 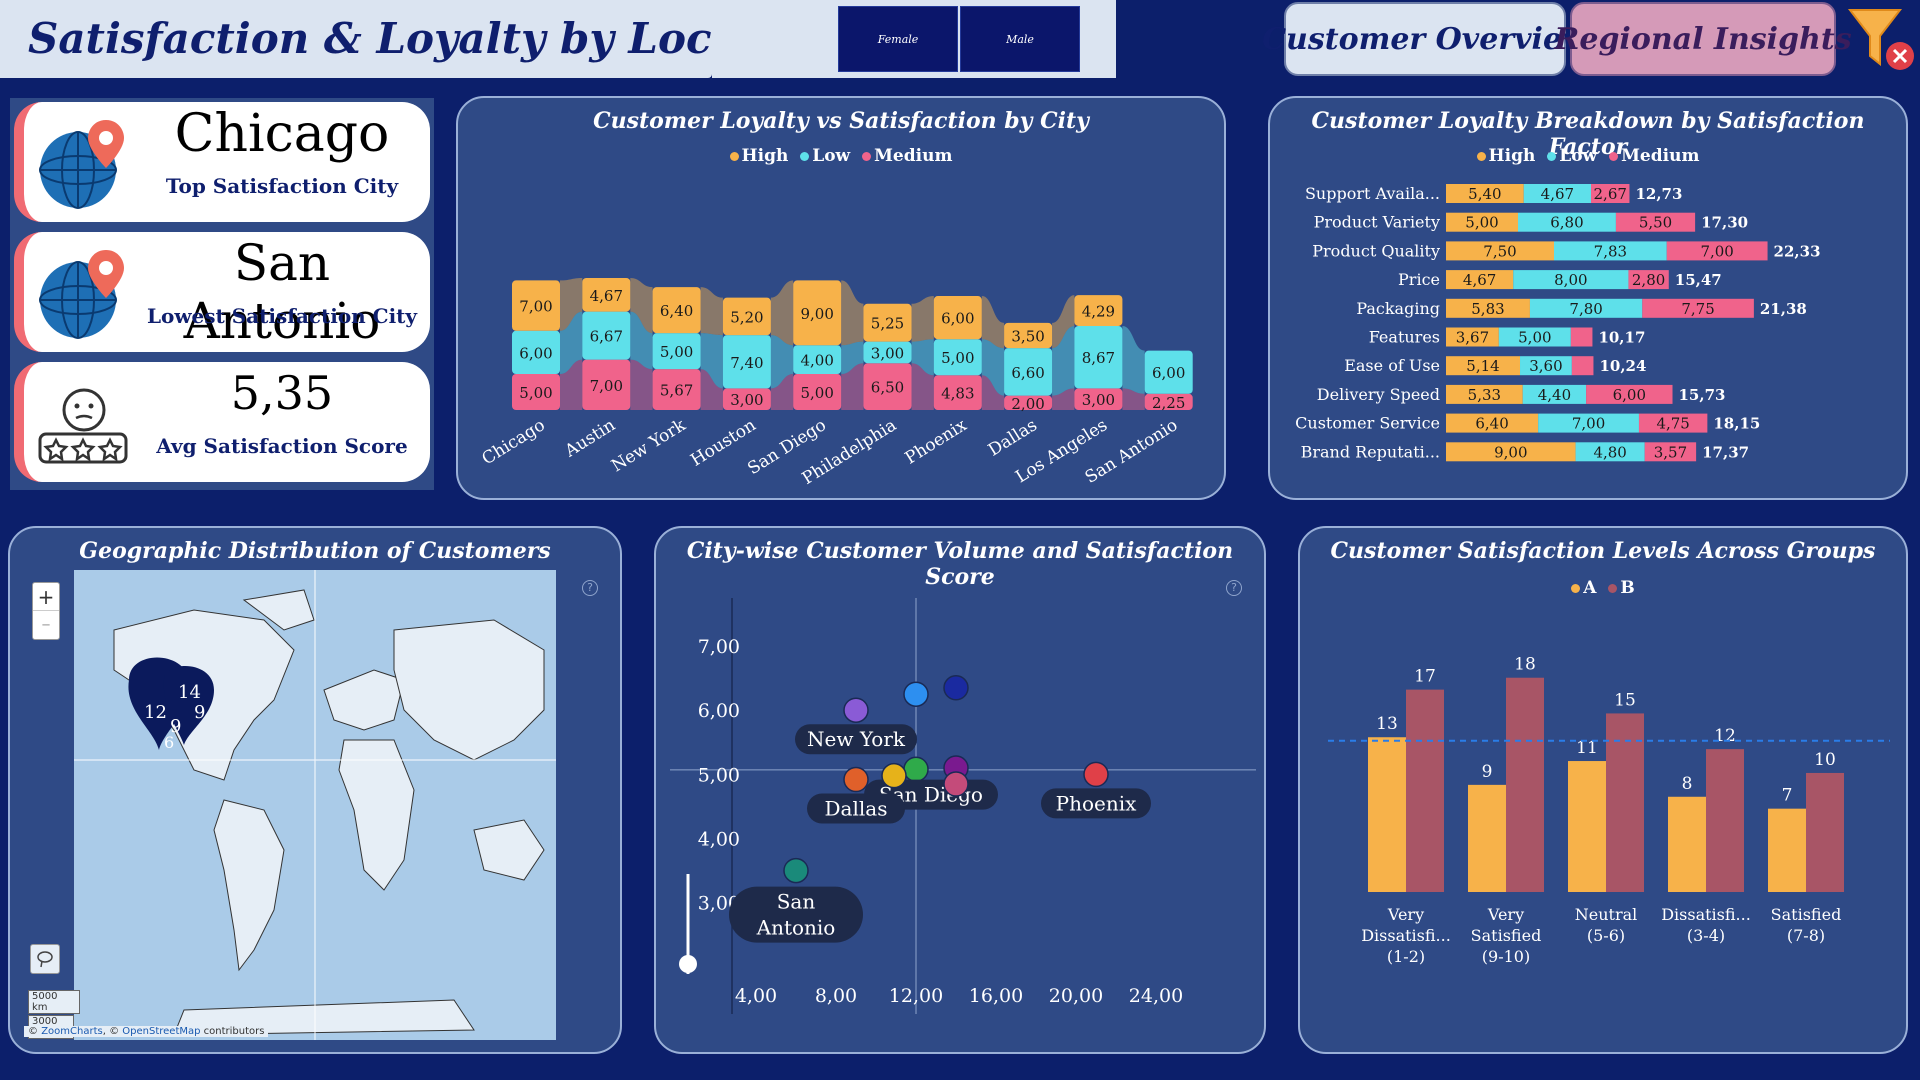 What do you see at coordinates (416, 39) in the screenshot?
I see `title-box: Satisfaction & Loyalty by Location` at bounding box center [416, 39].